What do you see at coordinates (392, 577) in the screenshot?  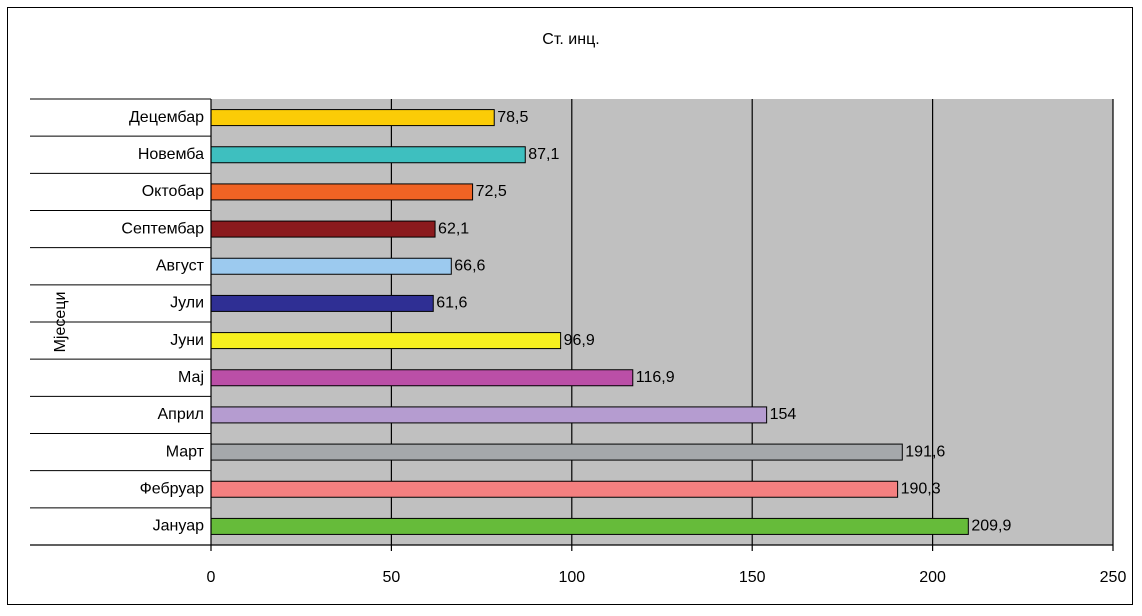 I see `tick-label: 50` at bounding box center [392, 577].